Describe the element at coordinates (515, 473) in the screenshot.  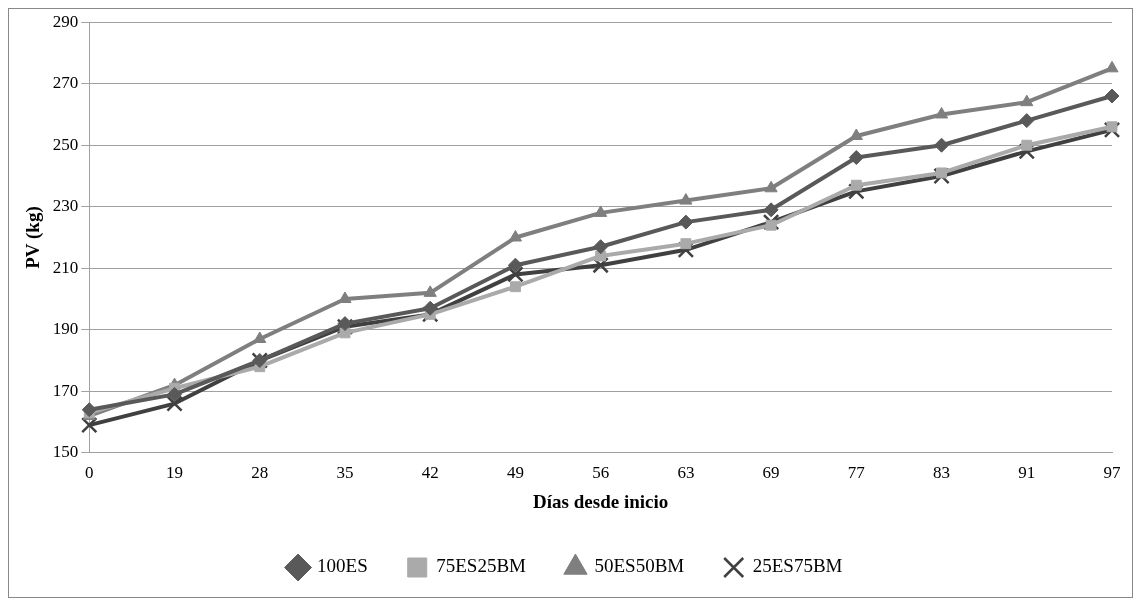
I see `x-tick-label: 49` at that location.